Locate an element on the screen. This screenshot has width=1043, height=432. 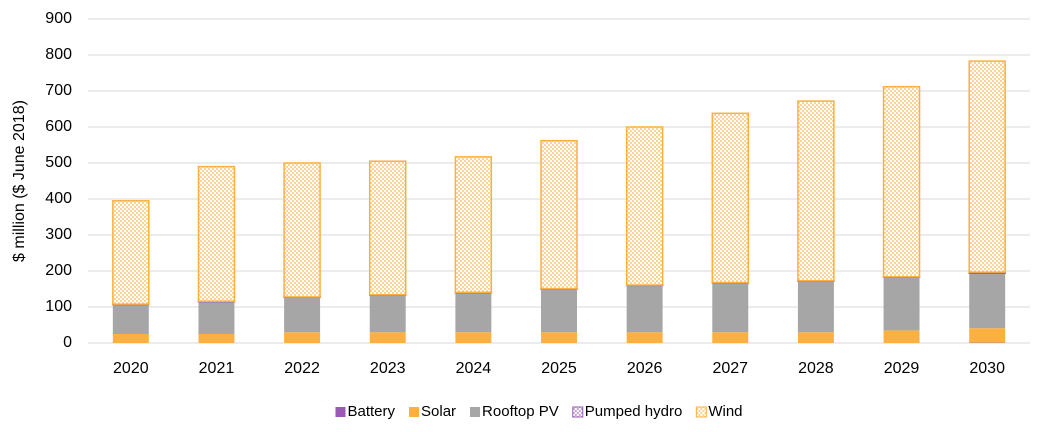
legend-item: Wind is located at coordinates (719, 411).